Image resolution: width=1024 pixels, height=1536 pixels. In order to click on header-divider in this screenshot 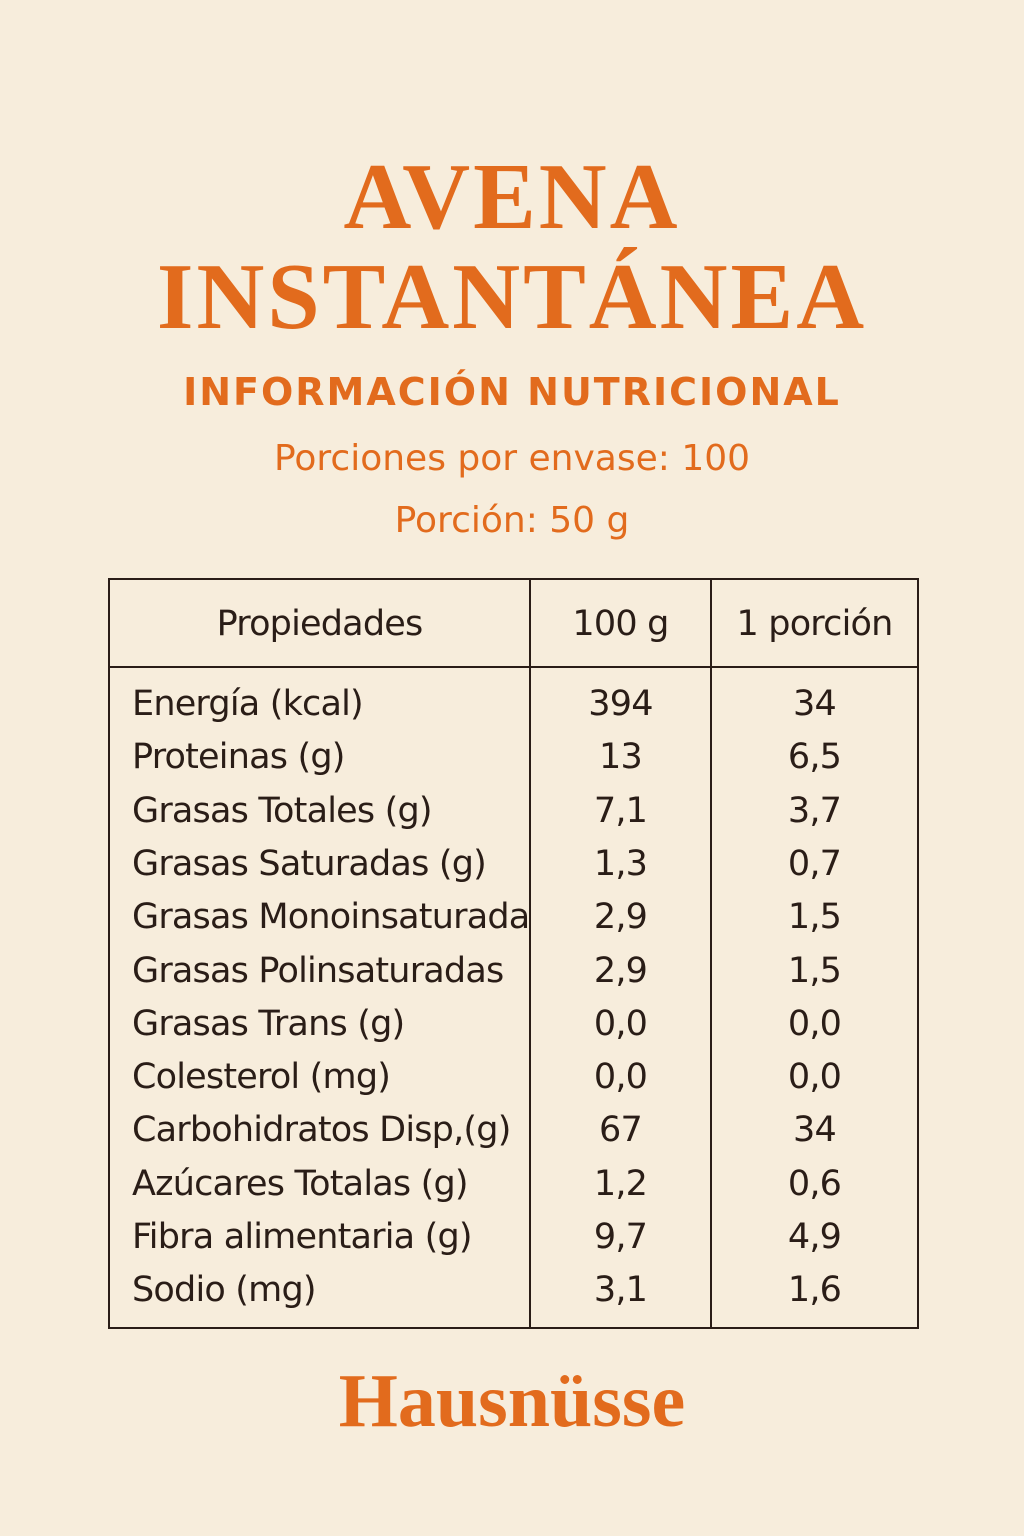, I will do `click(513, 667)`.